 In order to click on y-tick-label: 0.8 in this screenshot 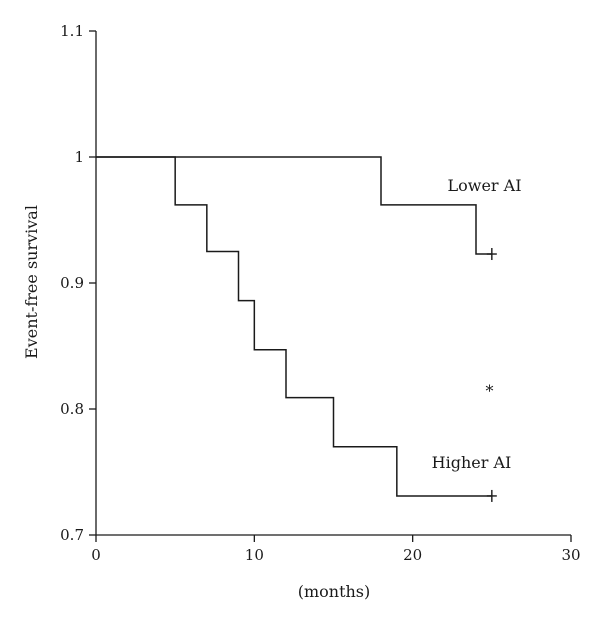, I will do `click(72, 409)`.